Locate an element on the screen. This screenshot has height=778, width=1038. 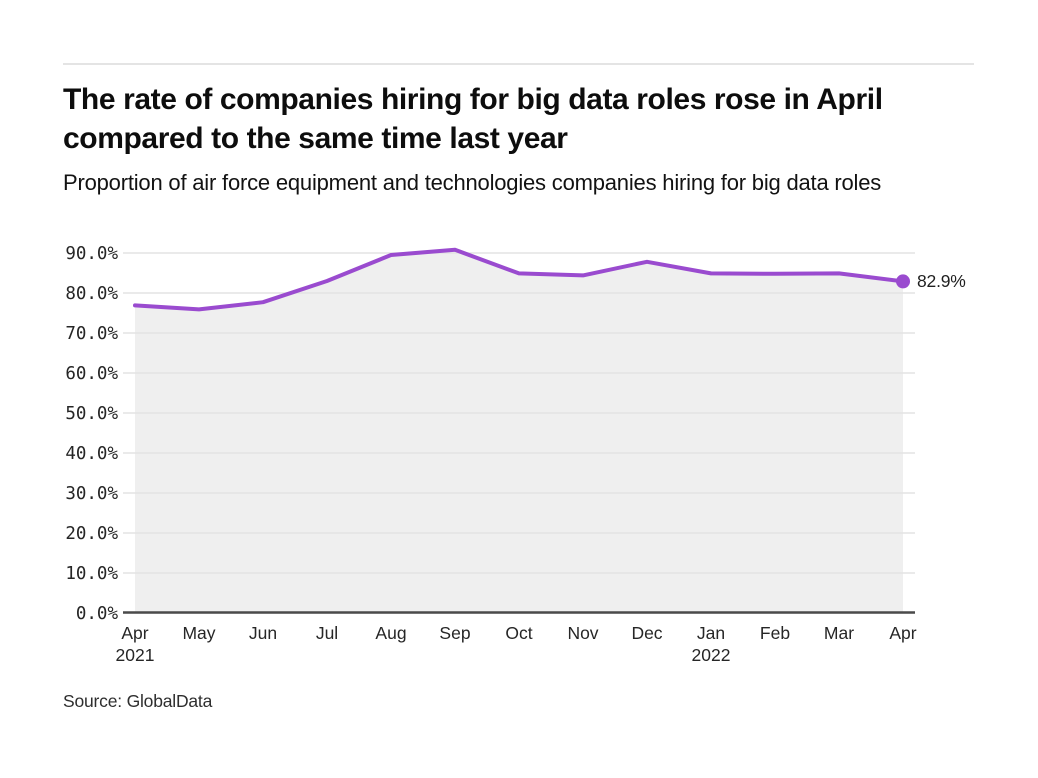
header-divider is located at coordinates (518, 64).